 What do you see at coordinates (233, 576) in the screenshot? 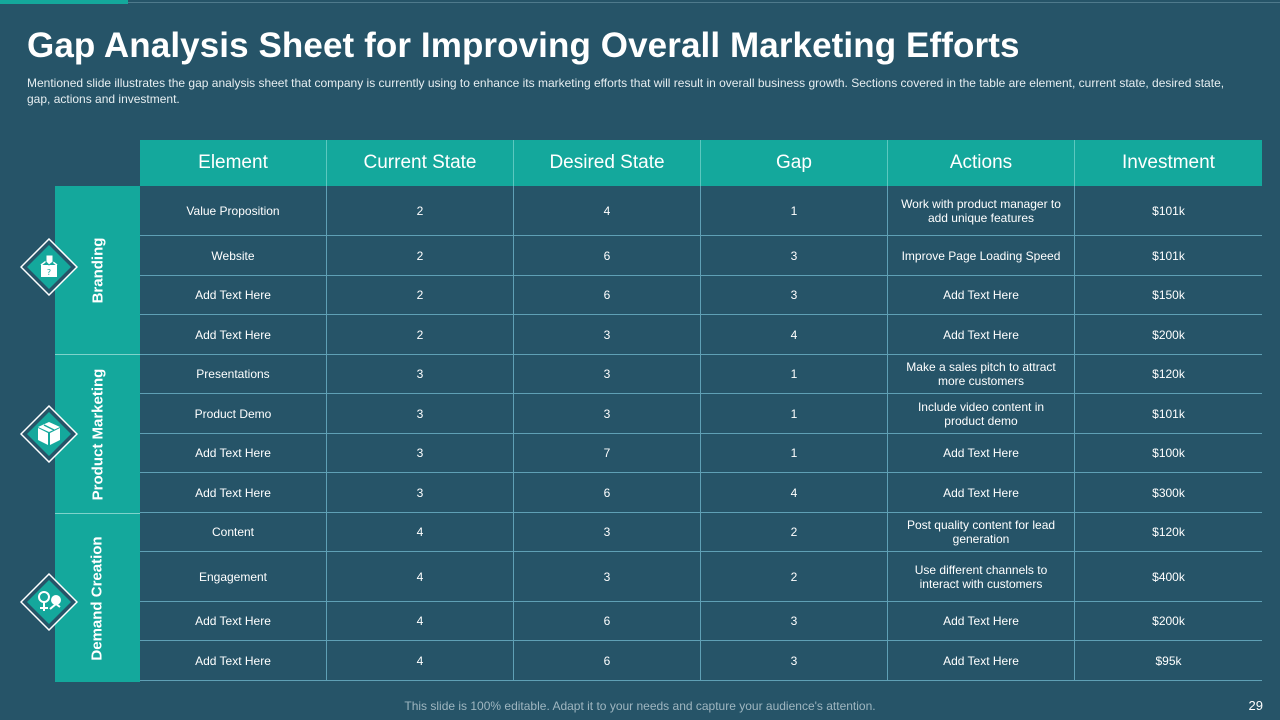
I see `cell-element: Engagement` at bounding box center [233, 576].